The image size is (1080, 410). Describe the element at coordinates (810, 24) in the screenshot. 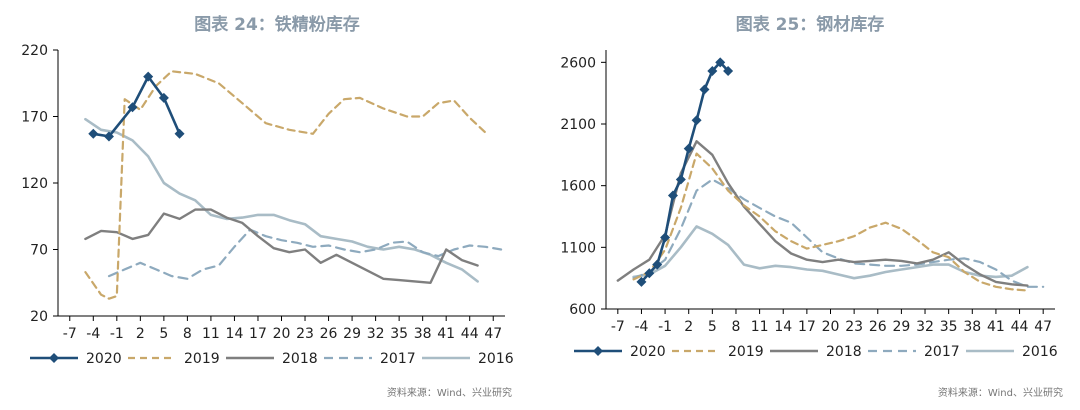

I see `chart-title: 图表 25：钢材库存` at that location.